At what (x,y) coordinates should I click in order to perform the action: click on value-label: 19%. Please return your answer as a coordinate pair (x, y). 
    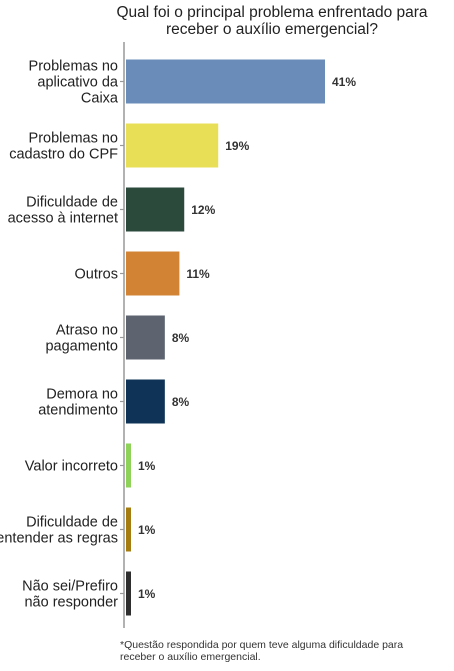
    Looking at the image, I should click on (237, 146).